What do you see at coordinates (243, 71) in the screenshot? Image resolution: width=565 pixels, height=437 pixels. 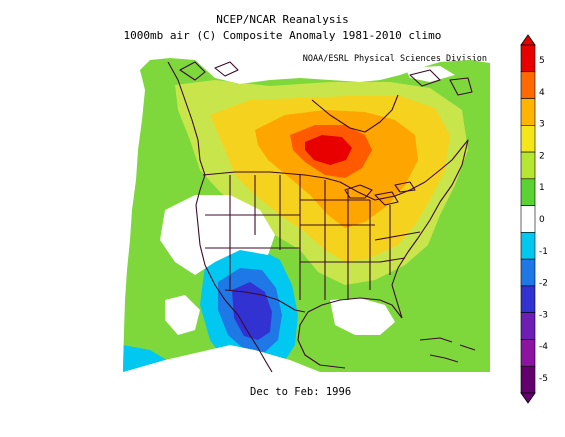 I see `anomaly-band-zero-north` at bounding box center [243, 71].